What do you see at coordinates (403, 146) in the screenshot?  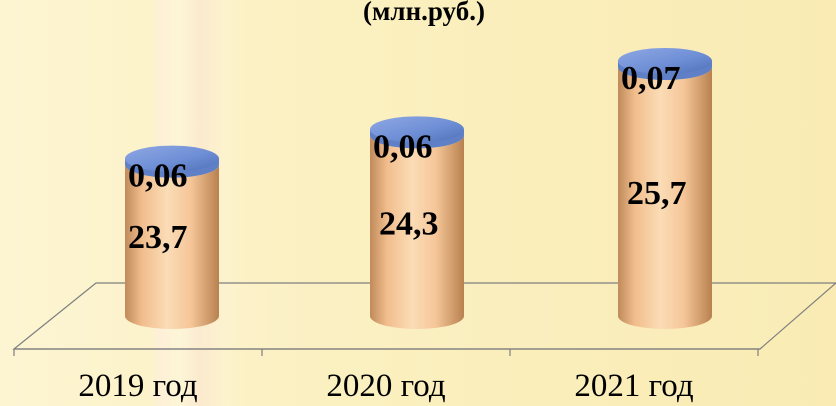 I see `value-label-top-2: 0,06` at bounding box center [403, 146].